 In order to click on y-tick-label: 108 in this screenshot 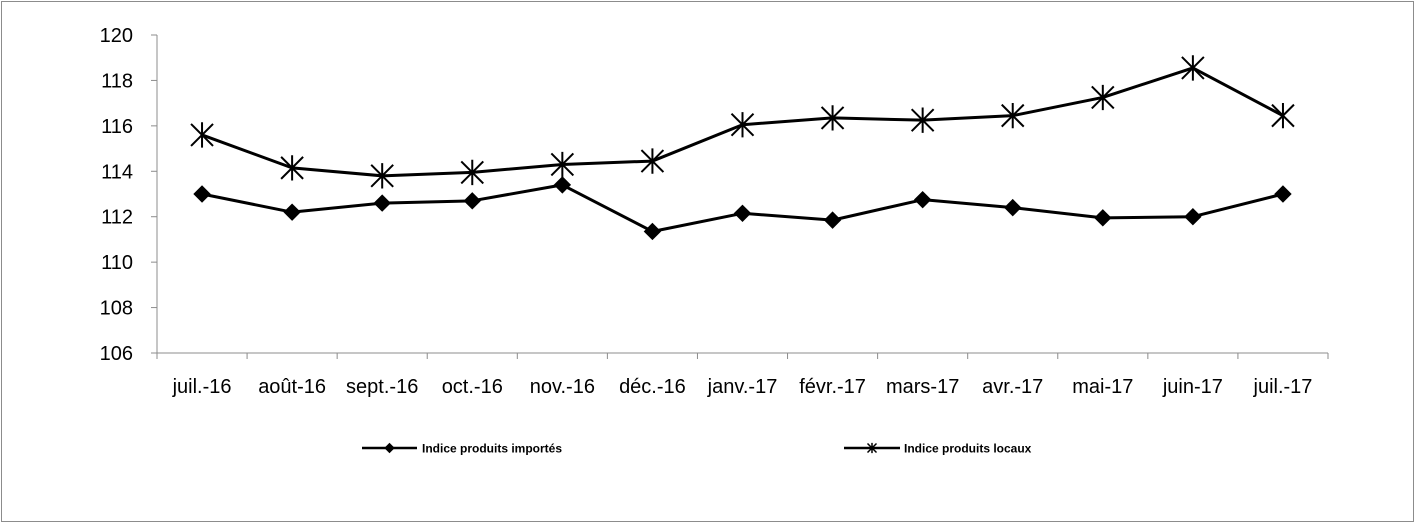, I will do `click(116, 309)`.